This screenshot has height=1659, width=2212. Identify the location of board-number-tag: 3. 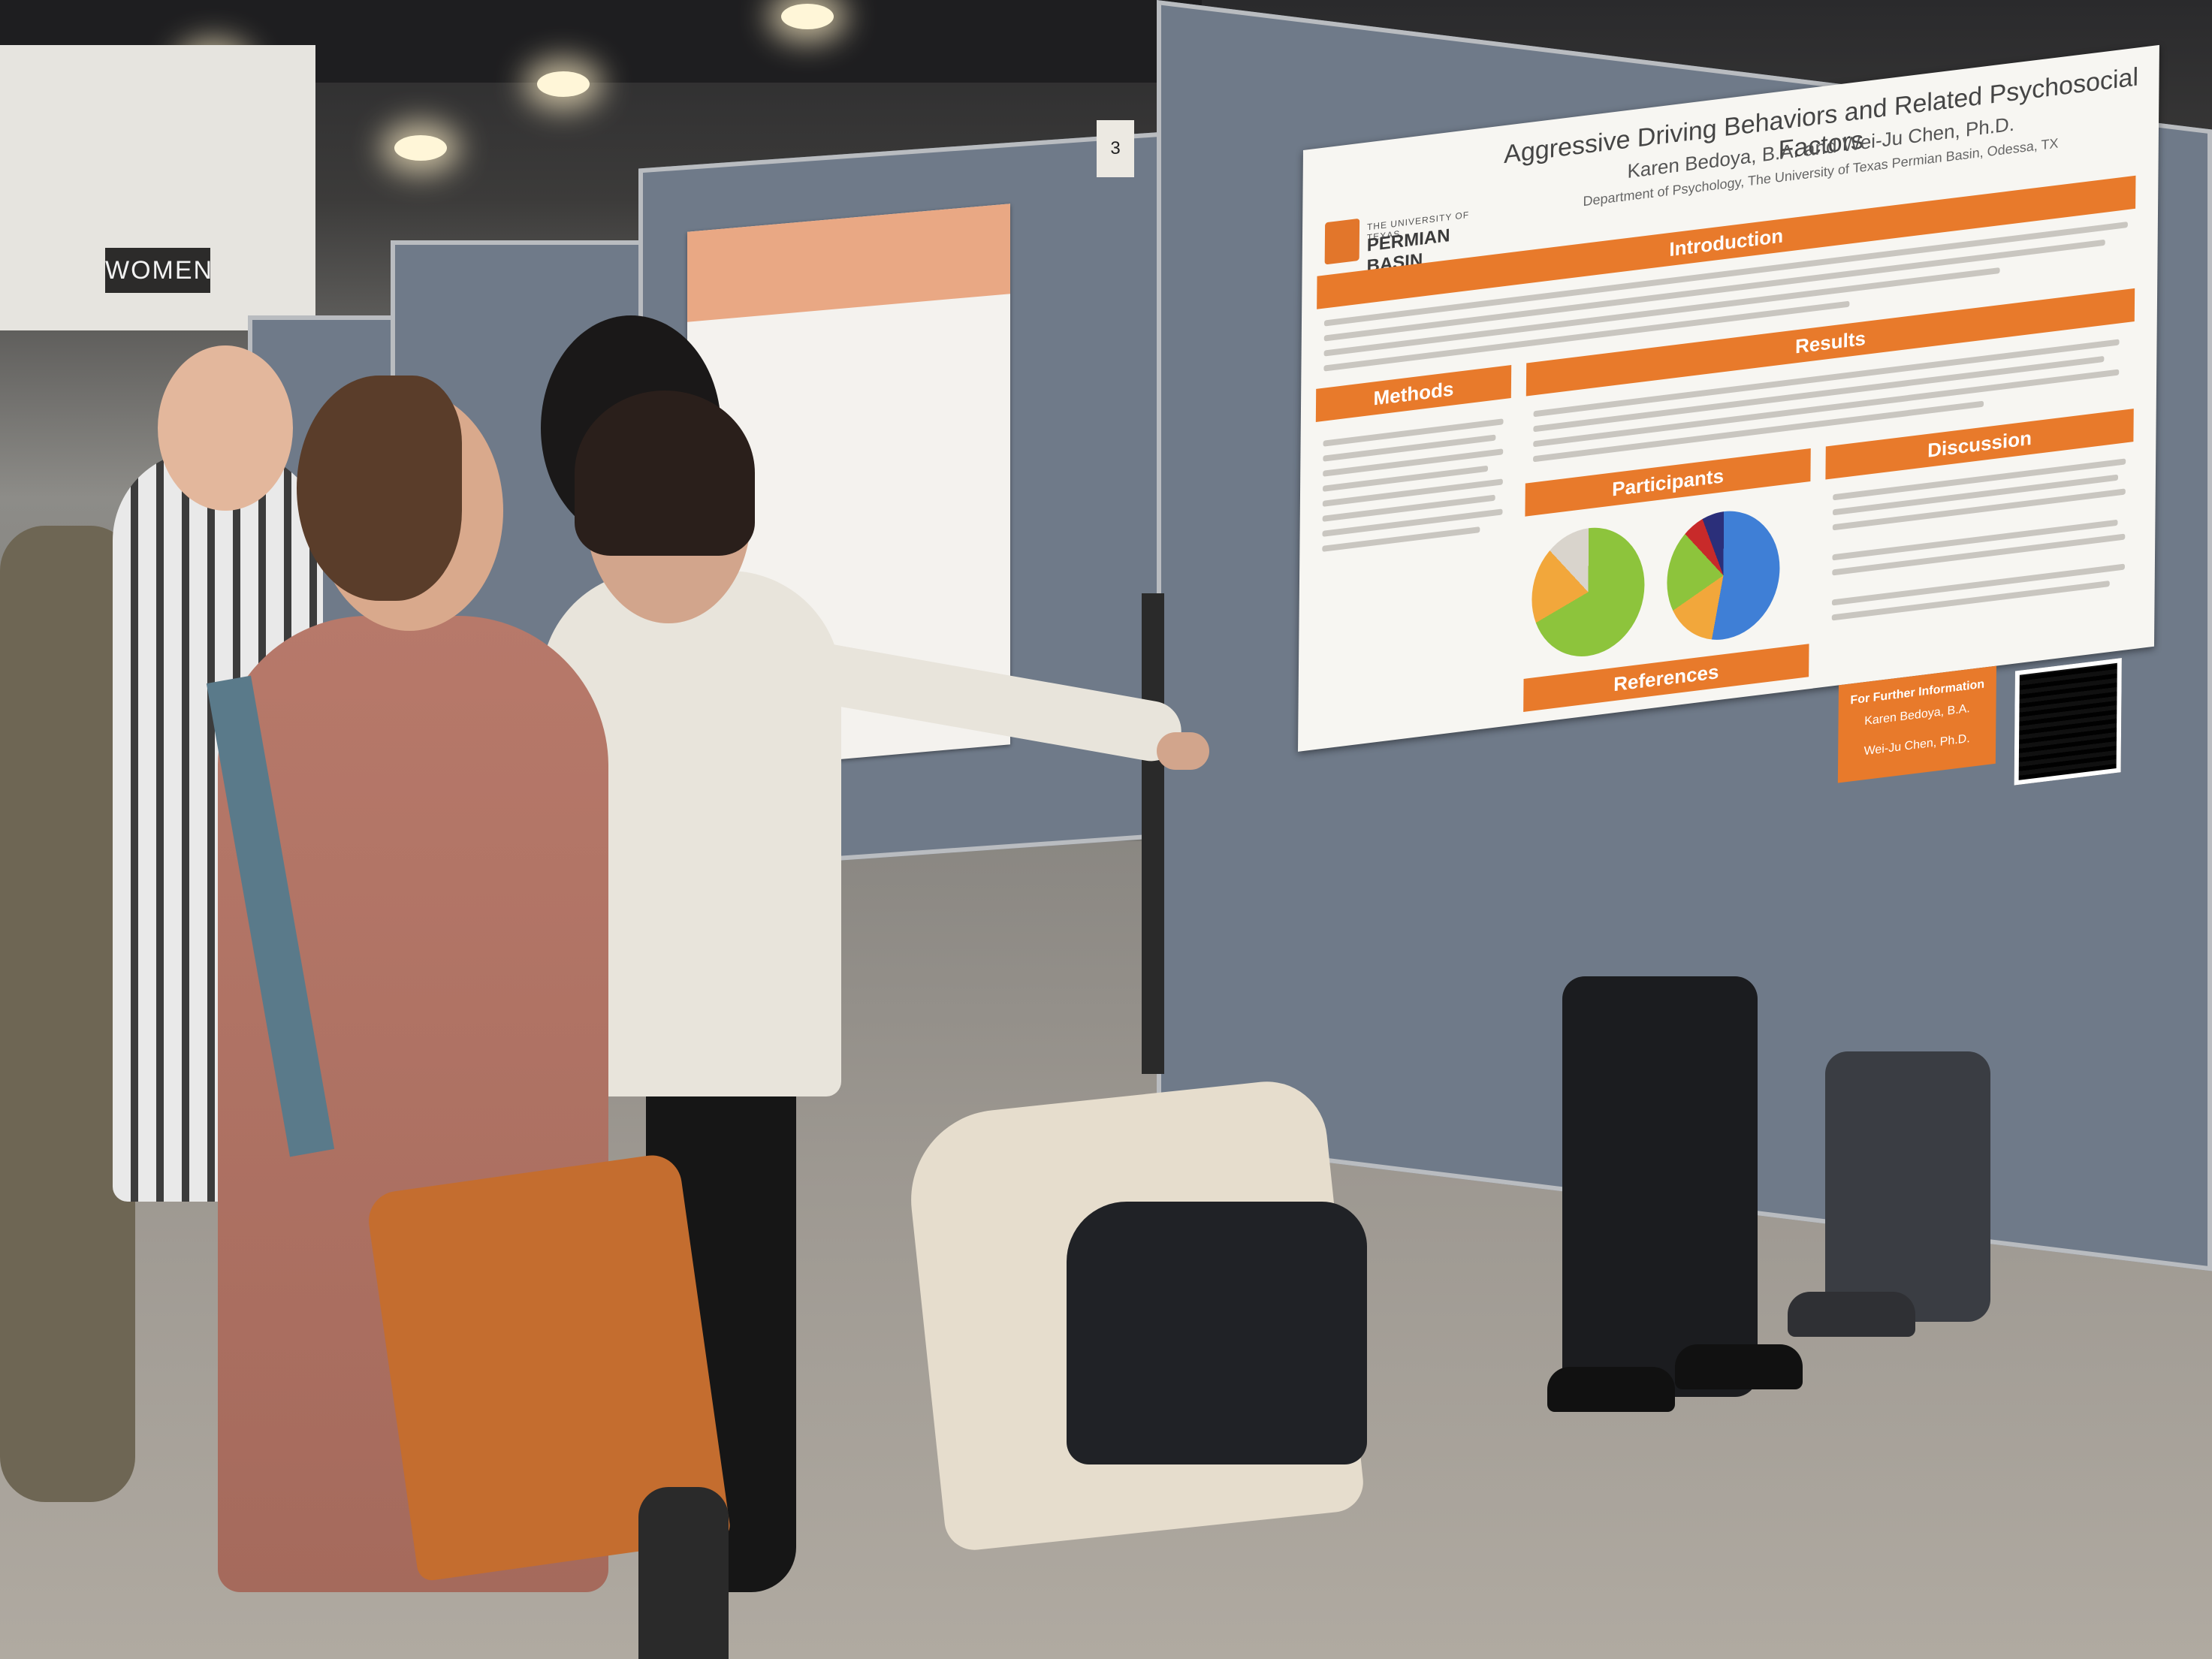
(1115, 148).